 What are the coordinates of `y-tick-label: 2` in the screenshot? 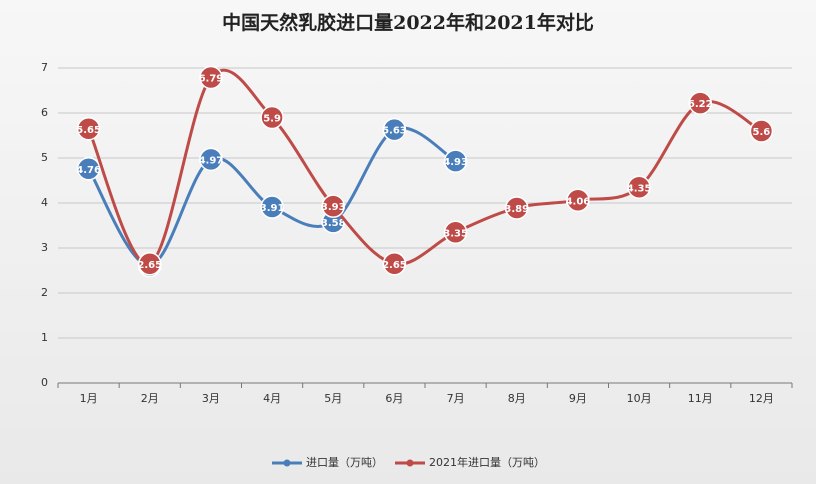 It's located at (44, 292).